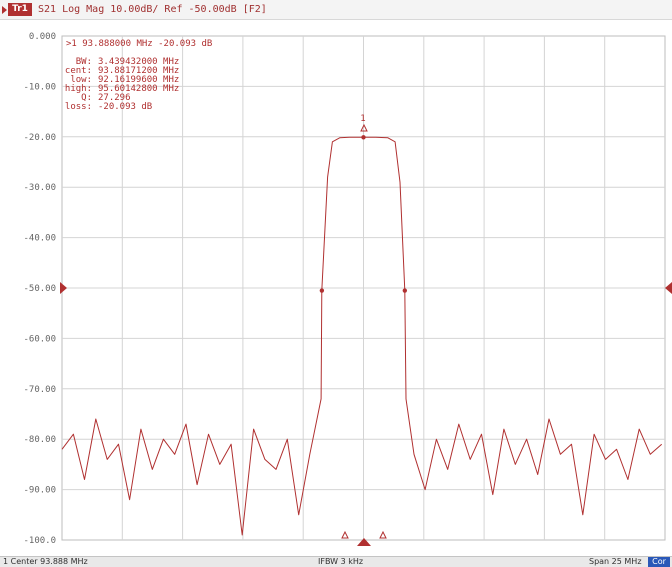 The height and width of the screenshot is (567, 672). What do you see at coordinates (20, 9) in the screenshot?
I see `trace-badge: Tr1` at bounding box center [20, 9].